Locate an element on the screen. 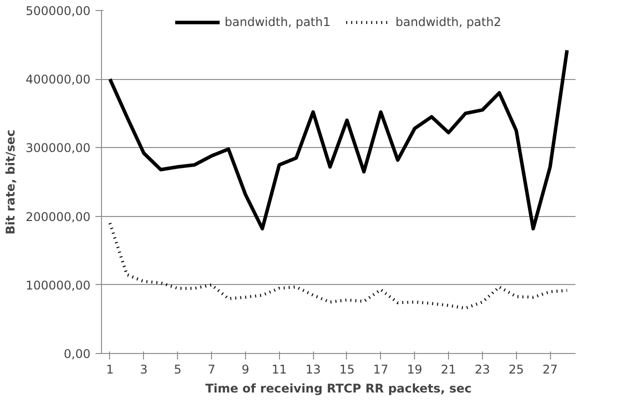 This screenshot has height=408, width=619. x-axis-title: Time of receiving RTCP RR packets, sec is located at coordinates (338, 389).